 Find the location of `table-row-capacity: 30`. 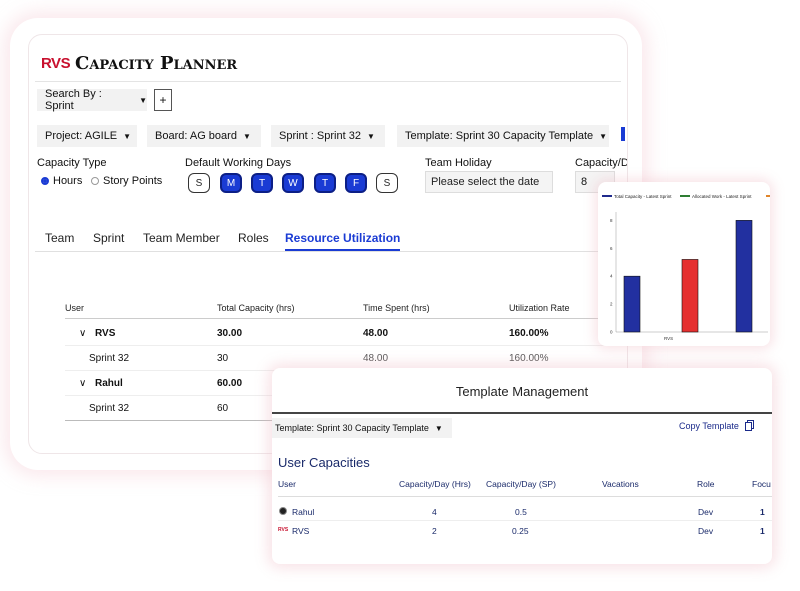

table-row-capacity: 30 is located at coordinates (223, 358).